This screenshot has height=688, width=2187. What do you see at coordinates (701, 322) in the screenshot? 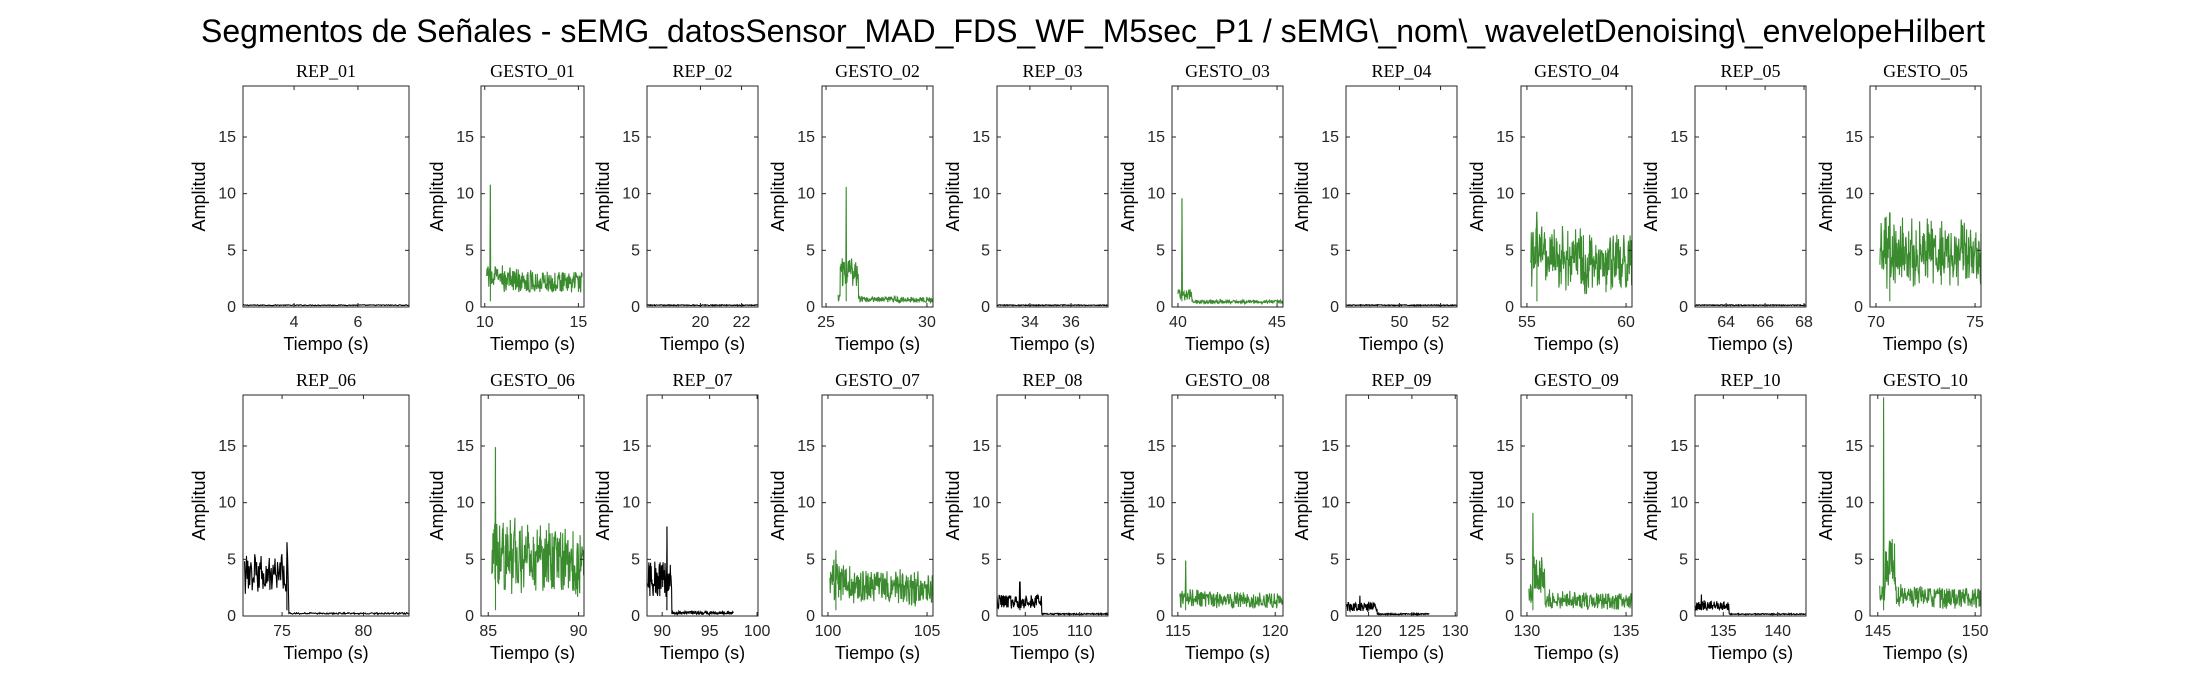
I see `x-tick-label: 20` at bounding box center [701, 322].